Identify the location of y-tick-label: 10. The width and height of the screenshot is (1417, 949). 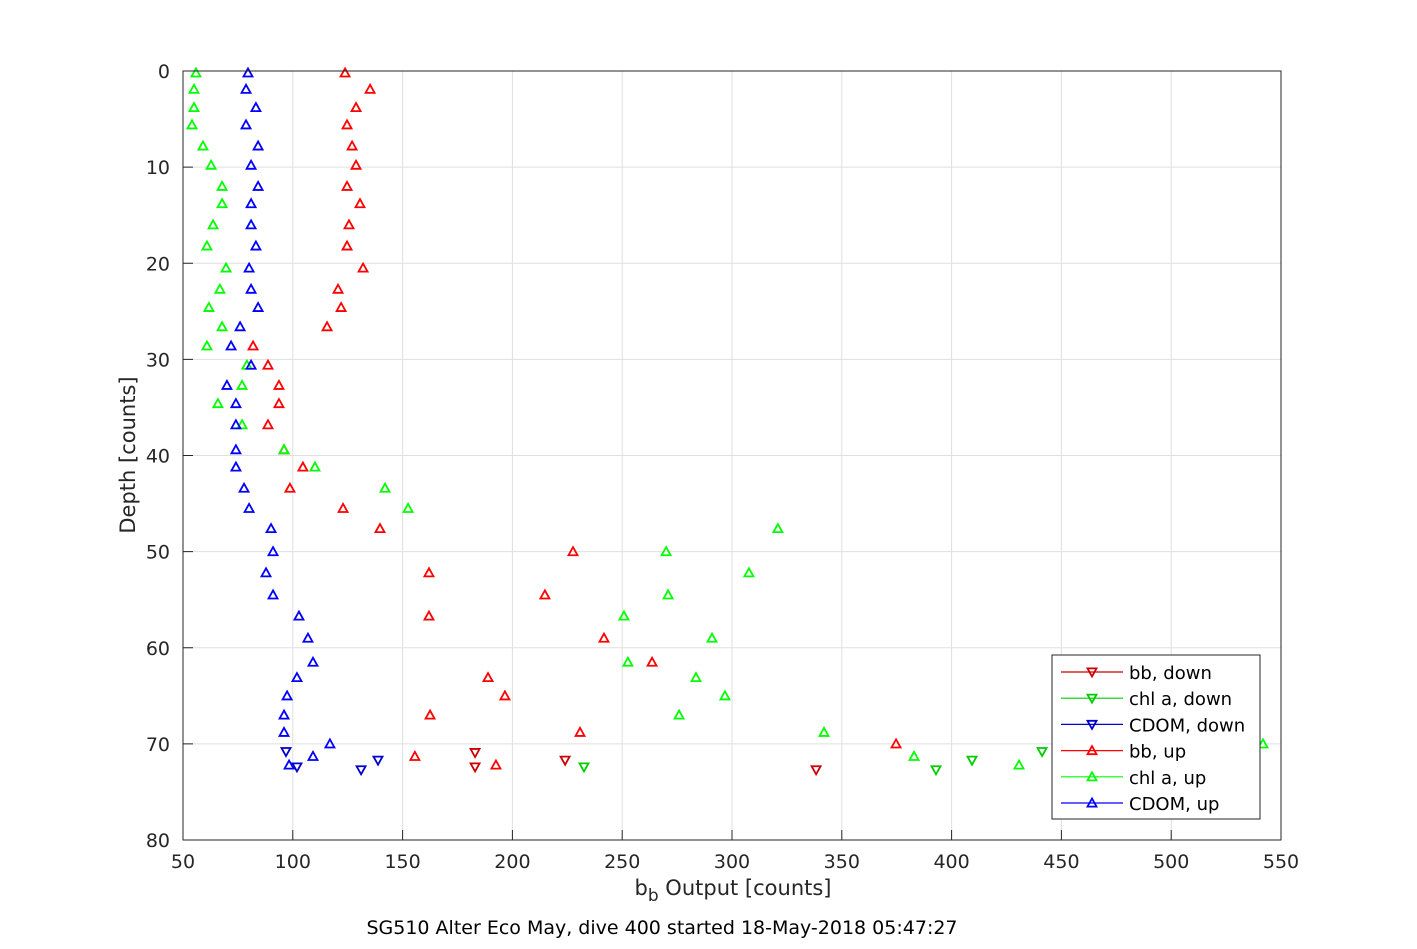
(158, 168).